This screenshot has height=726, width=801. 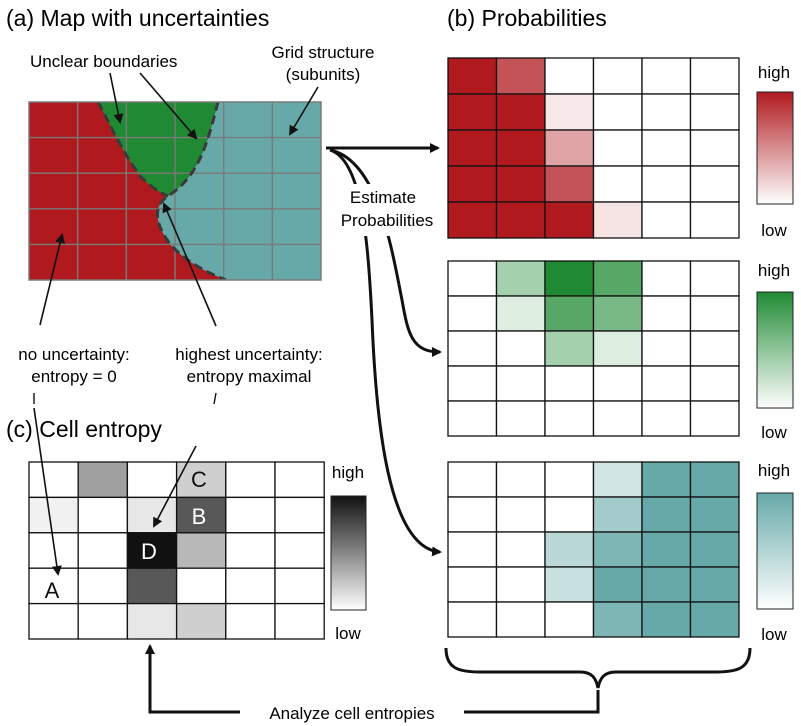 What do you see at coordinates (152, 480) in the screenshot?
I see `entropy-cell-r0-c2` at bounding box center [152, 480].